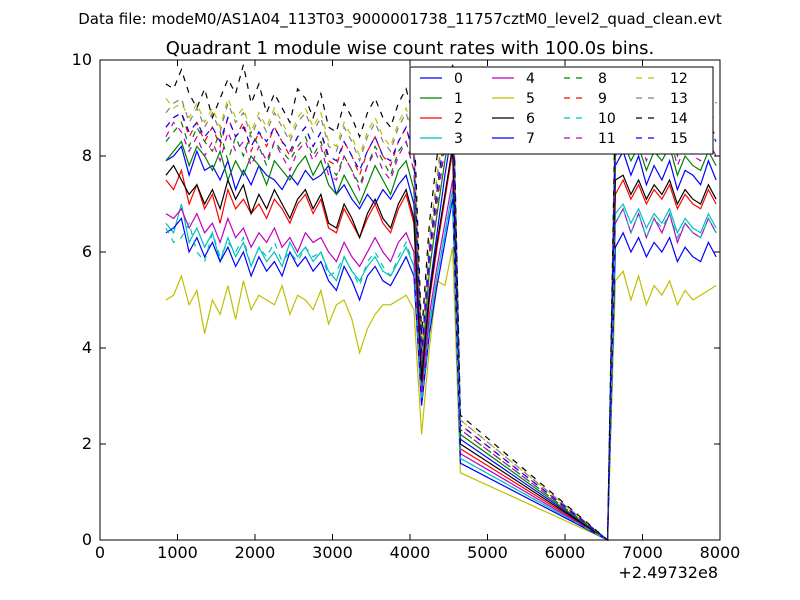  I want to click on x-tick-label: 5000, so click(487, 552).